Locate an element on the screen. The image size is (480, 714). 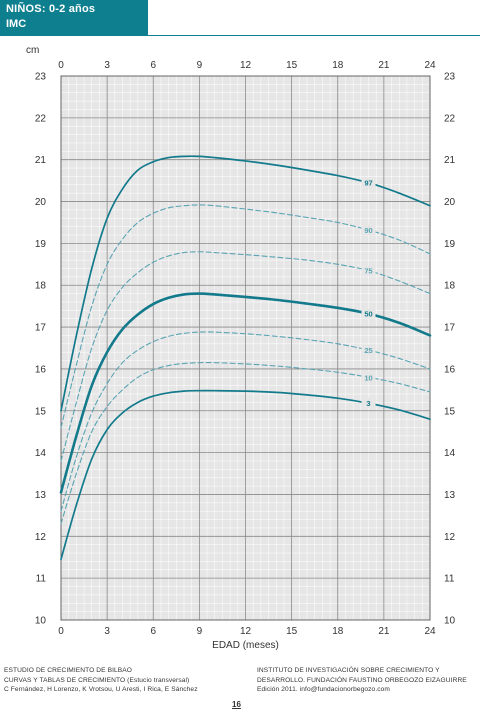
y-axis-unit: cm is located at coordinates (32, 50).